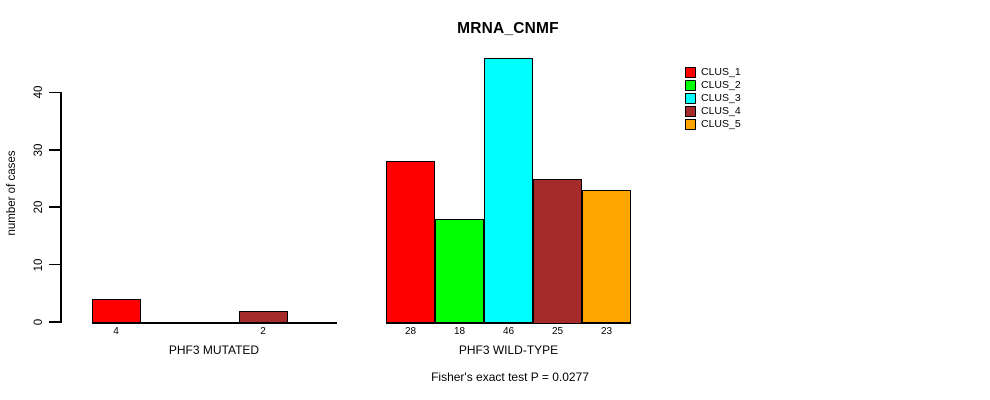  I want to click on y-axis-tick-label: 40, so click(39, 92).